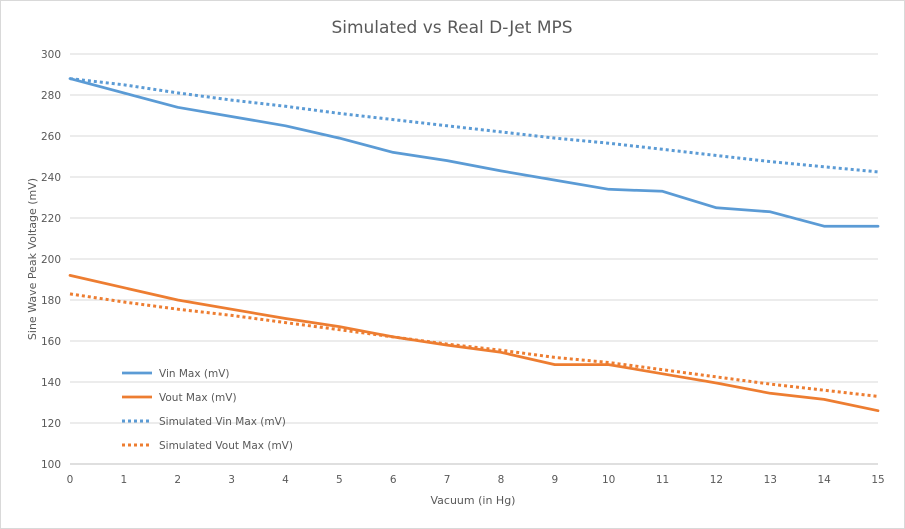 The image size is (905, 529). I want to click on chart-title: Simulated vs Real D-Jet MPS, so click(451, 28).